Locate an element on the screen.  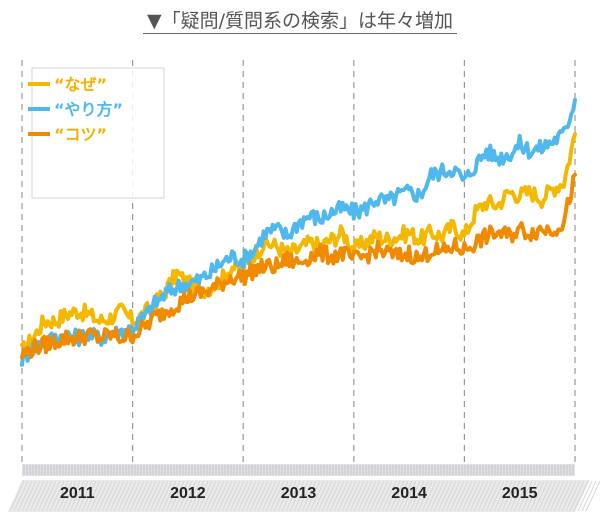
legend-label: “なぜ” is located at coordinates (80, 84).